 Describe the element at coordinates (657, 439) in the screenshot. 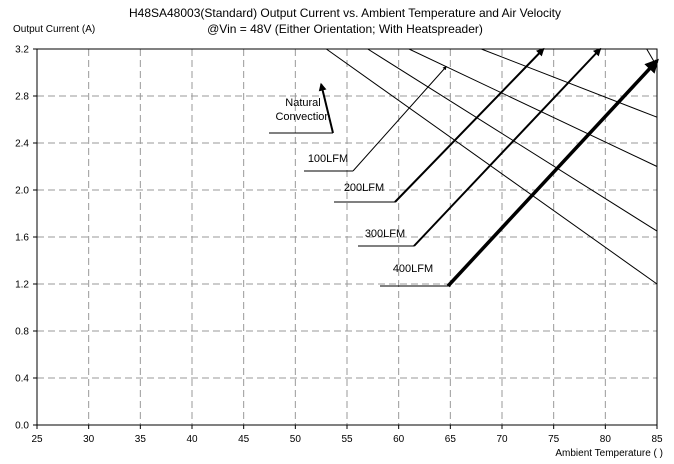

I see `x-tick-label: 85` at that location.